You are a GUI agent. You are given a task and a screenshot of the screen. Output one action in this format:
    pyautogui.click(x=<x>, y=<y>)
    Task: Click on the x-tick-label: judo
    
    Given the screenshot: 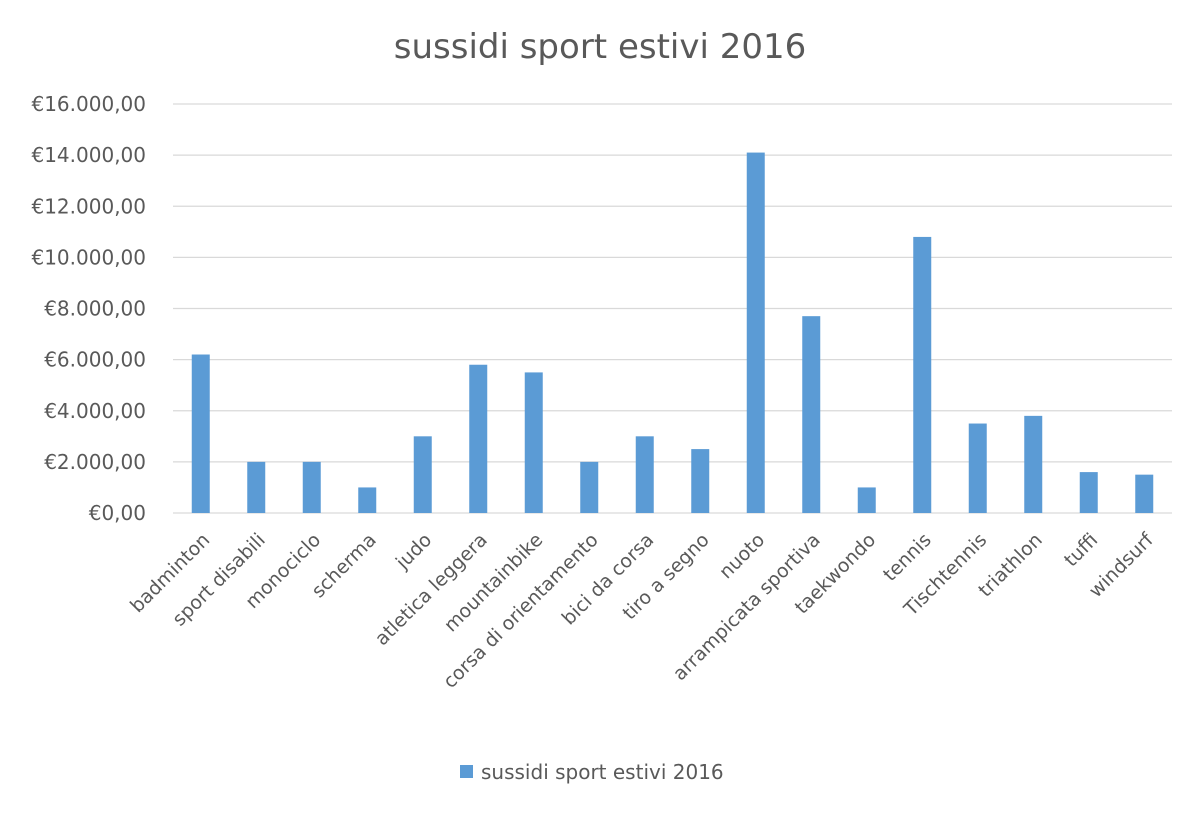 What is the action you would take?
    pyautogui.click(x=413, y=551)
    